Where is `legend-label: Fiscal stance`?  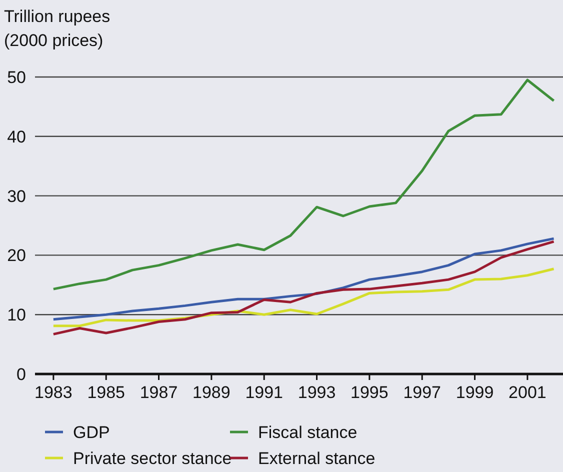 legend-label: Fiscal stance is located at coordinates (308, 432).